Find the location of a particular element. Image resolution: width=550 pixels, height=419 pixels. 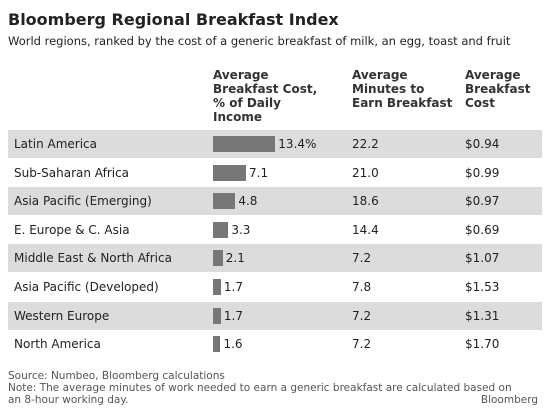

table-row: Asia Pacific (Emerging) 4.8 18.6 $0.97 is located at coordinates (275, 201).